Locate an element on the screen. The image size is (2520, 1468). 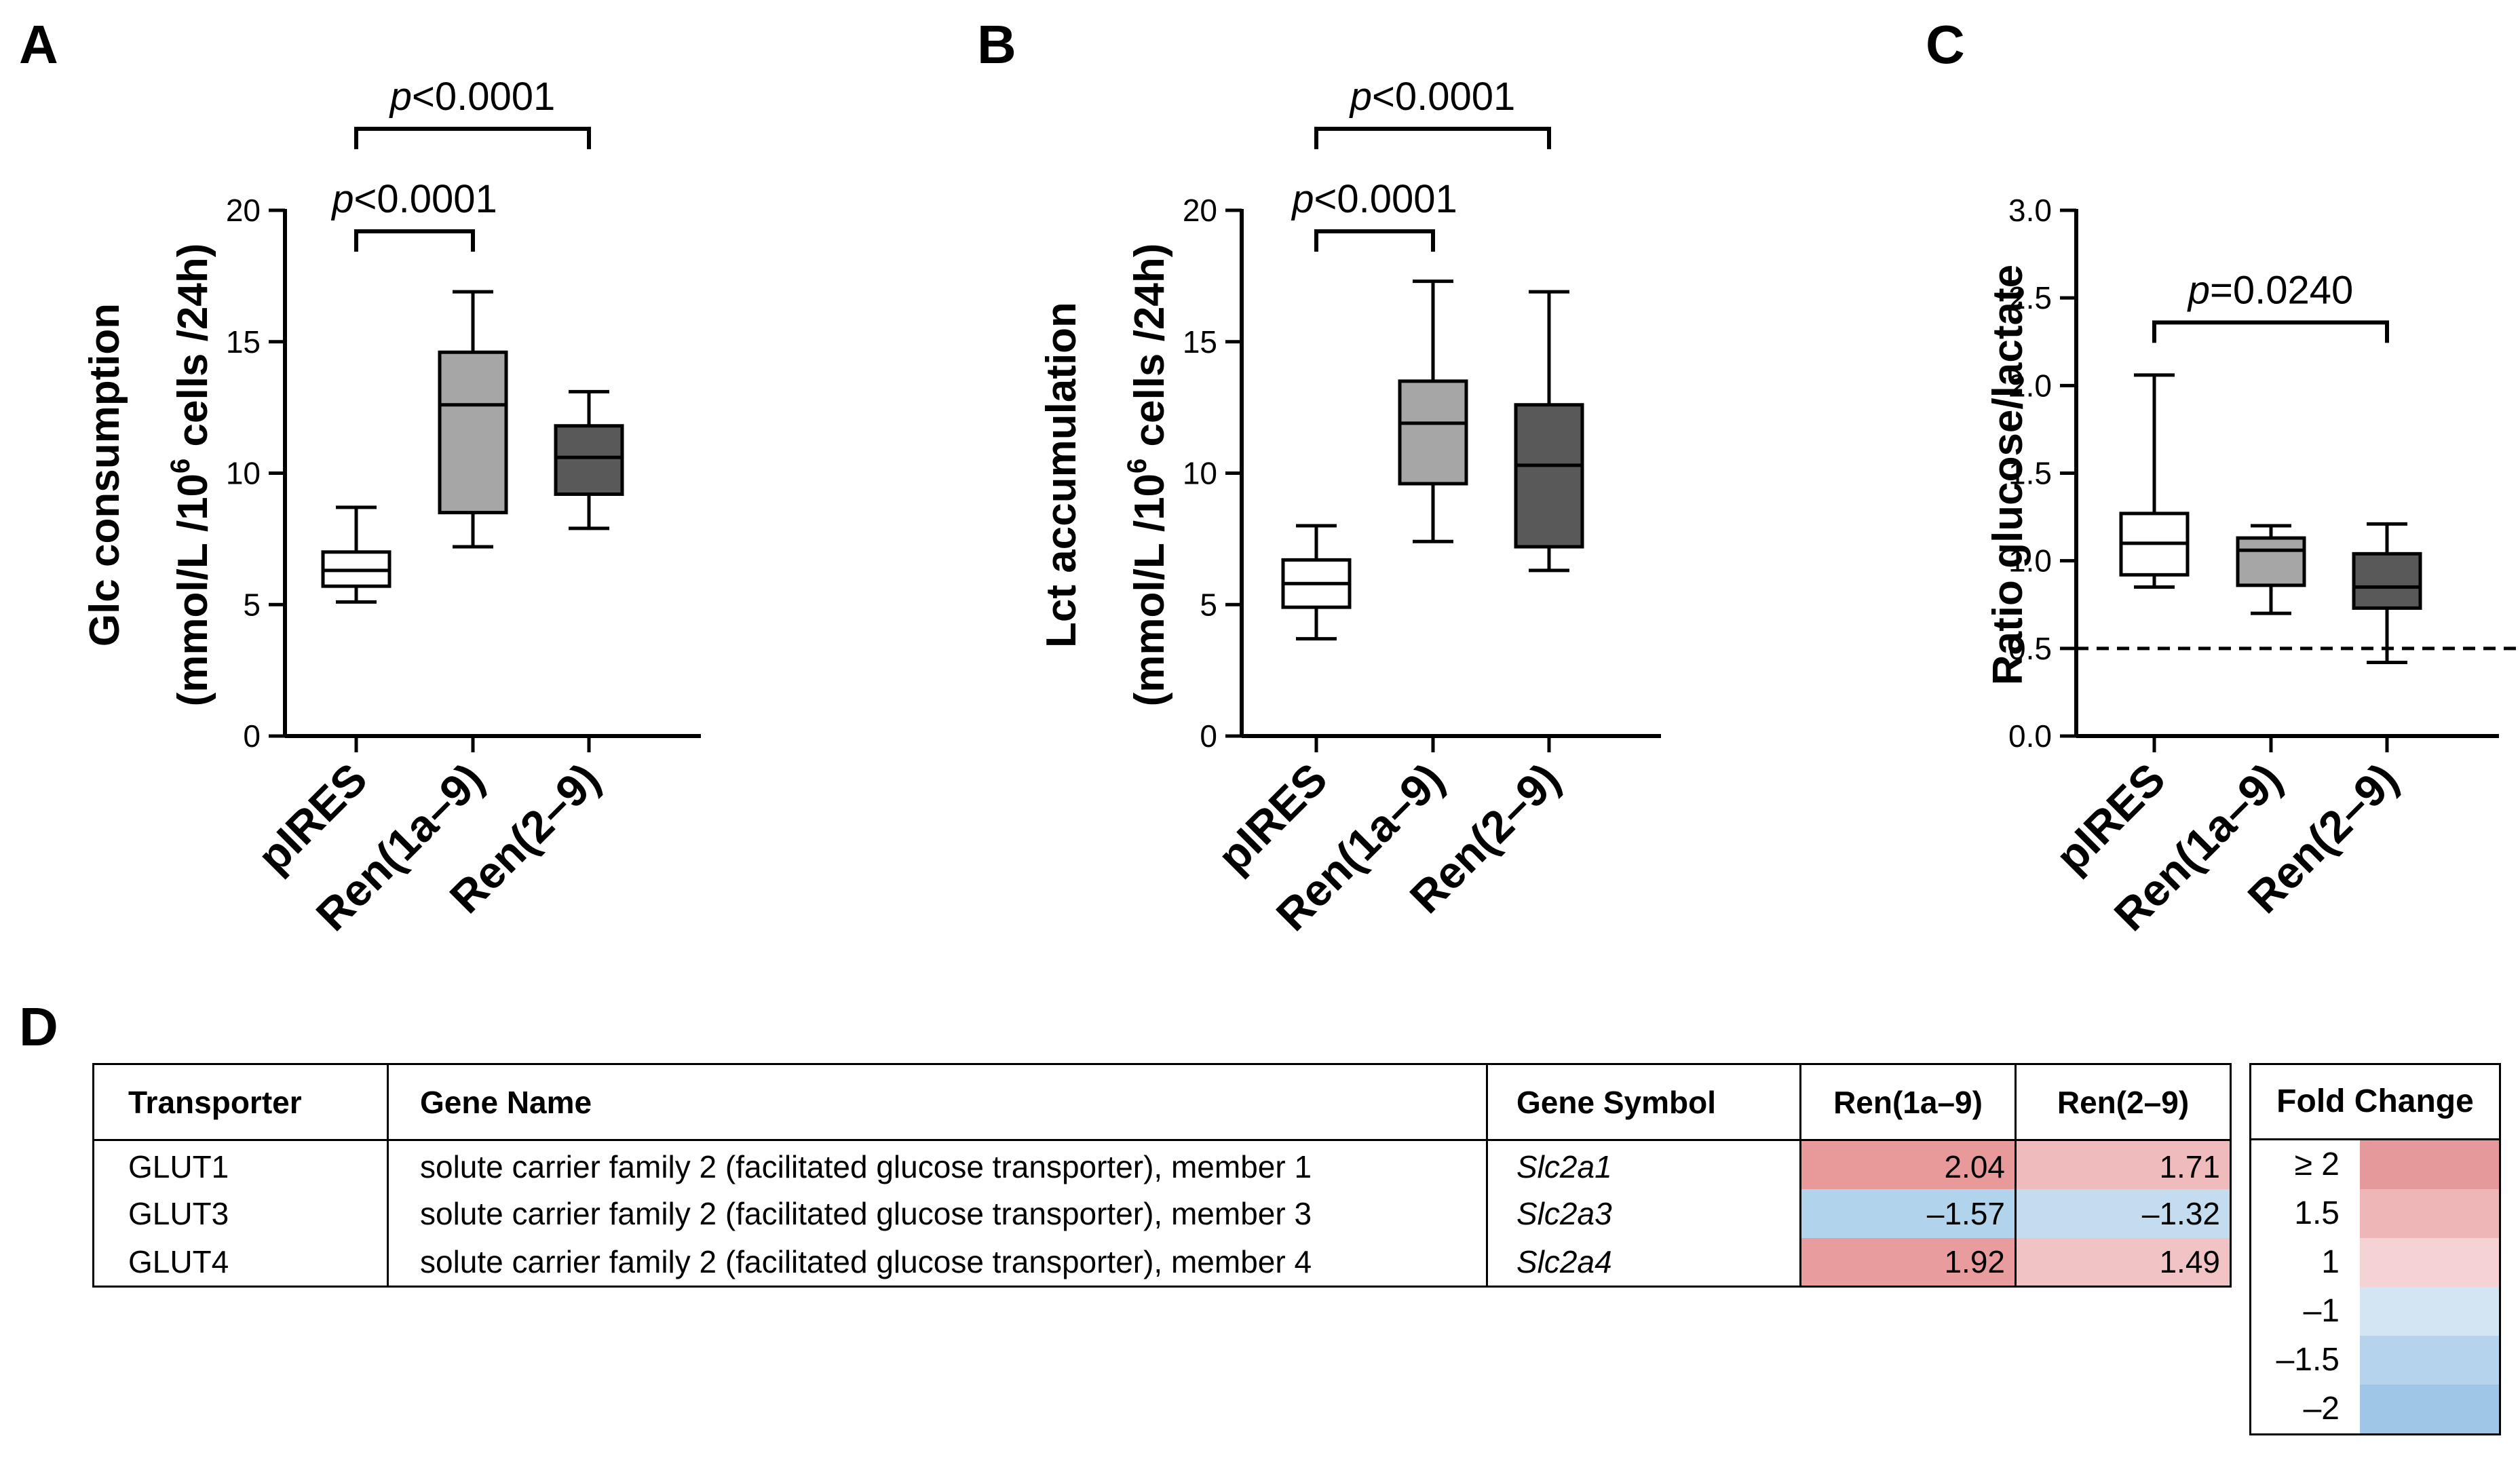
panel-letter-a: A is located at coordinates (38, 44).